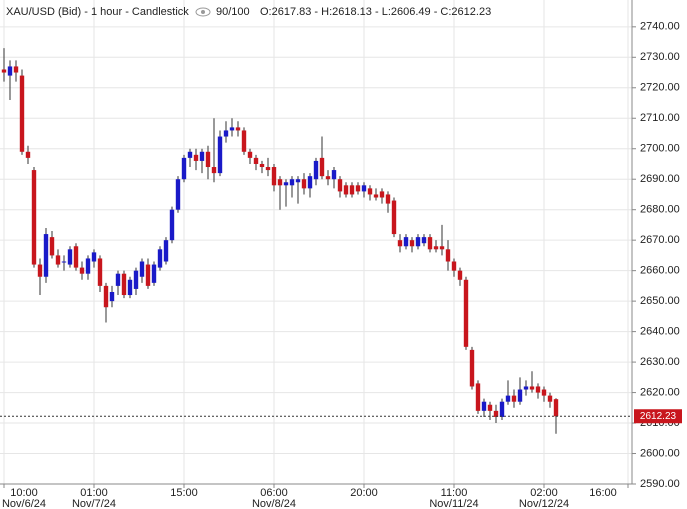 The width and height of the screenshot is (687, 509). I want to click on y-tick-label: 2690.00, so click(660, 179).